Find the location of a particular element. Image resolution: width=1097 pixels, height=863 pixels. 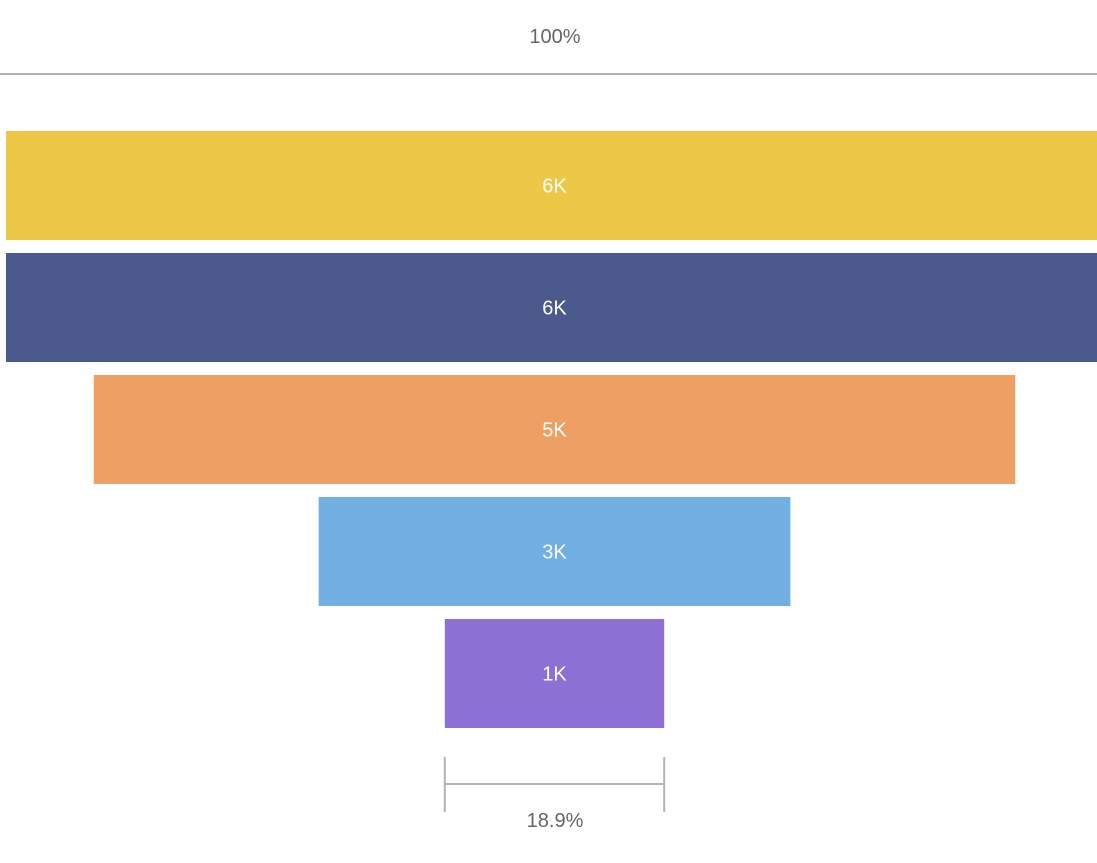

funnel-bar-label-1: 6K is located at coordinates (554, 187).